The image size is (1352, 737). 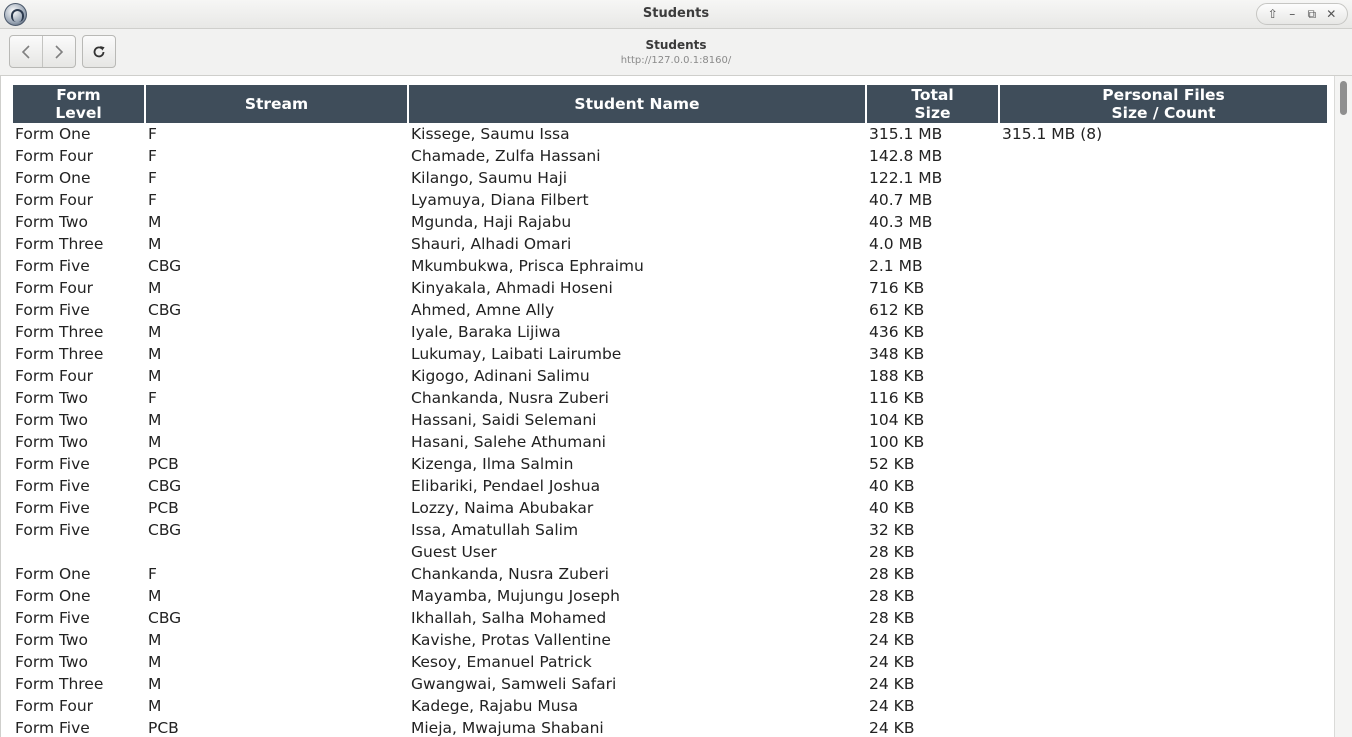 I want to click on cell-student-name: Hassani, Saidi Selemani, so click(x=504, y=420).